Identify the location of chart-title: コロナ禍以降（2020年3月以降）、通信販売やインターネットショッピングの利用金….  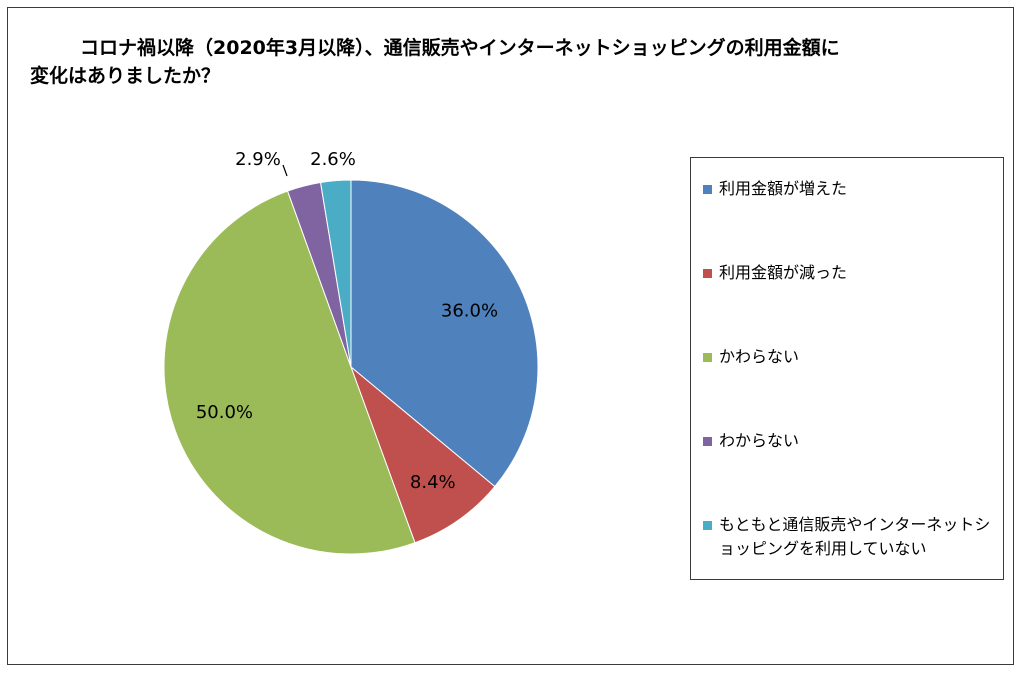
(435, 62).